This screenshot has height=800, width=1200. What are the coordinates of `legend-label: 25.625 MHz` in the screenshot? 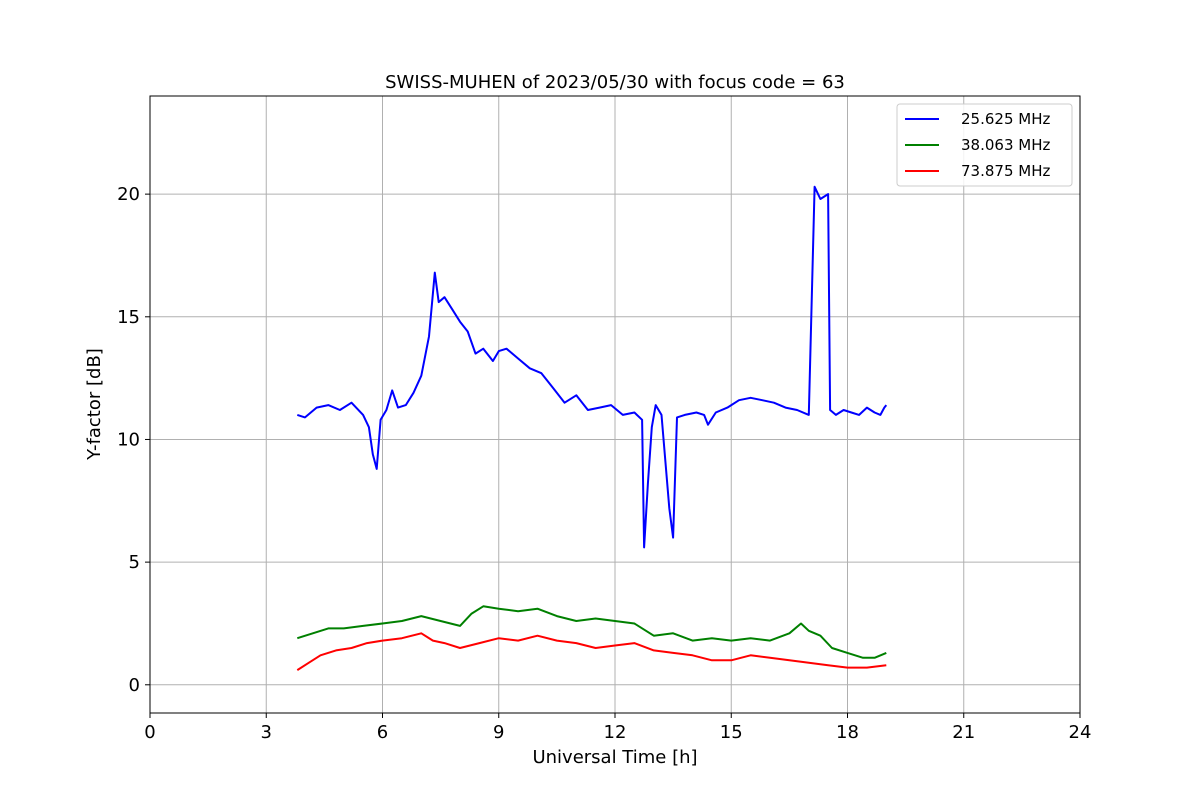 It's located at (1005, 119).